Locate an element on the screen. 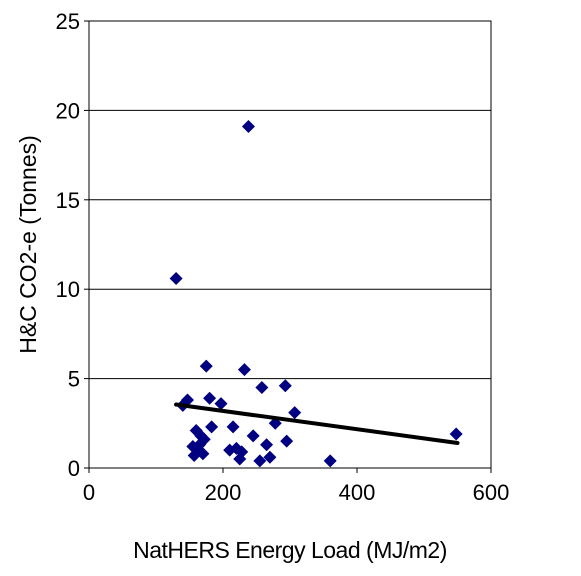  trendline is located at coordinates (317, 423).